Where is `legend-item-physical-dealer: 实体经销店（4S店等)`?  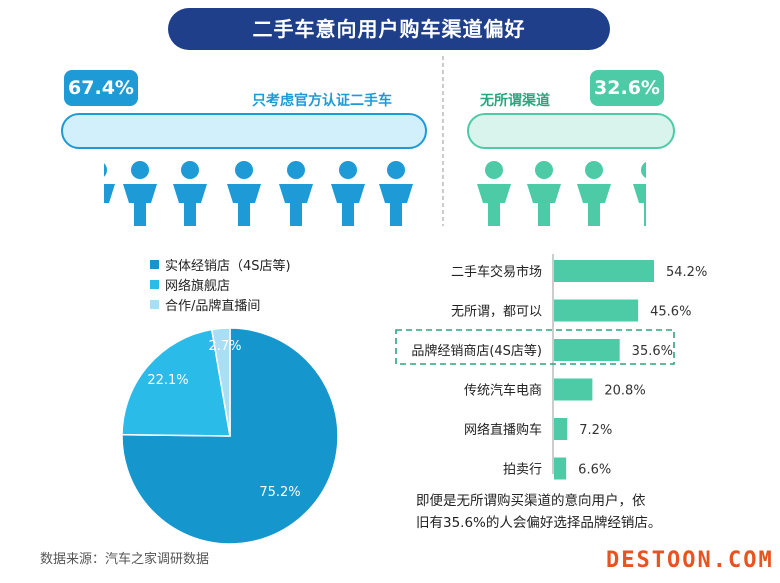 legend-item-physical-dealer: 实体经销店（4S店等) is located at coordinates (220, 264).